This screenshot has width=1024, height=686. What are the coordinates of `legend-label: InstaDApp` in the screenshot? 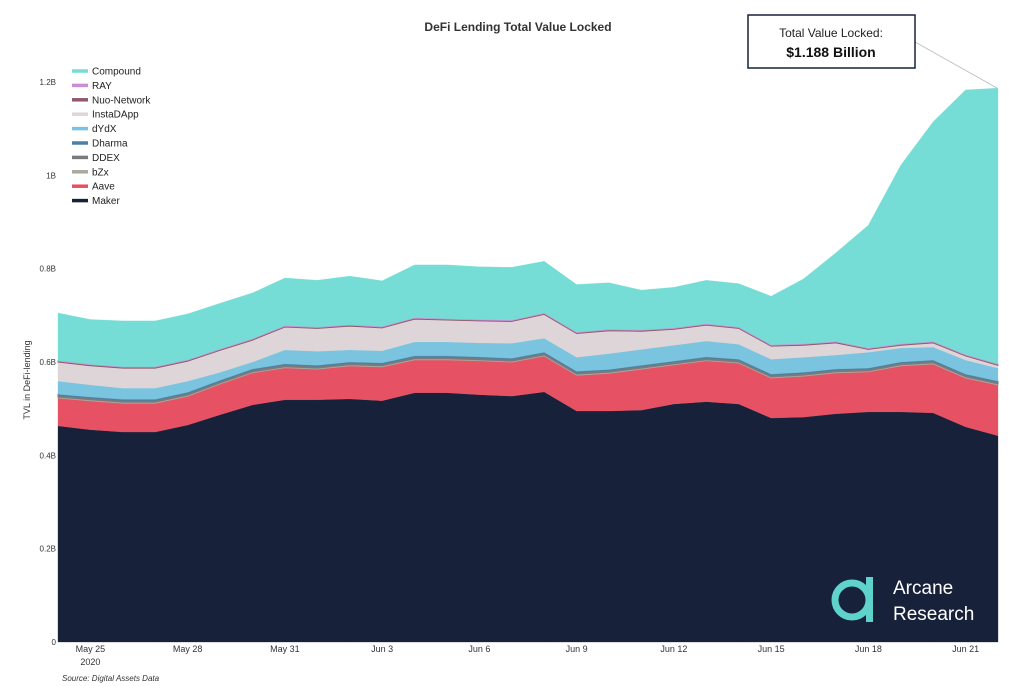 It's located at (115, 115).